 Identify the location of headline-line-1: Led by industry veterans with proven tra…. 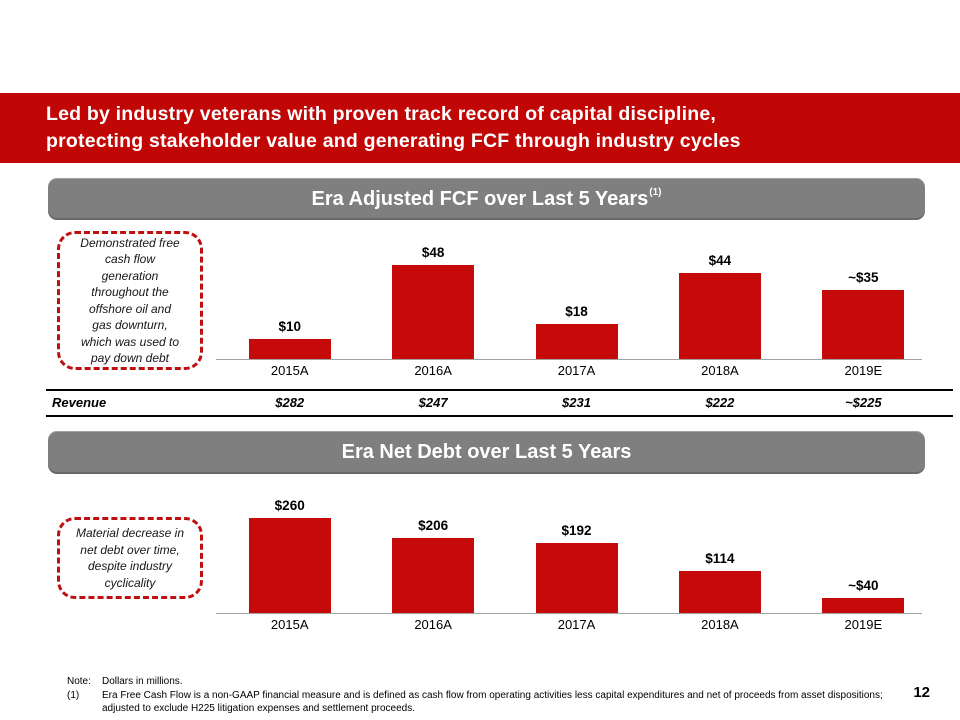
(381, 114).